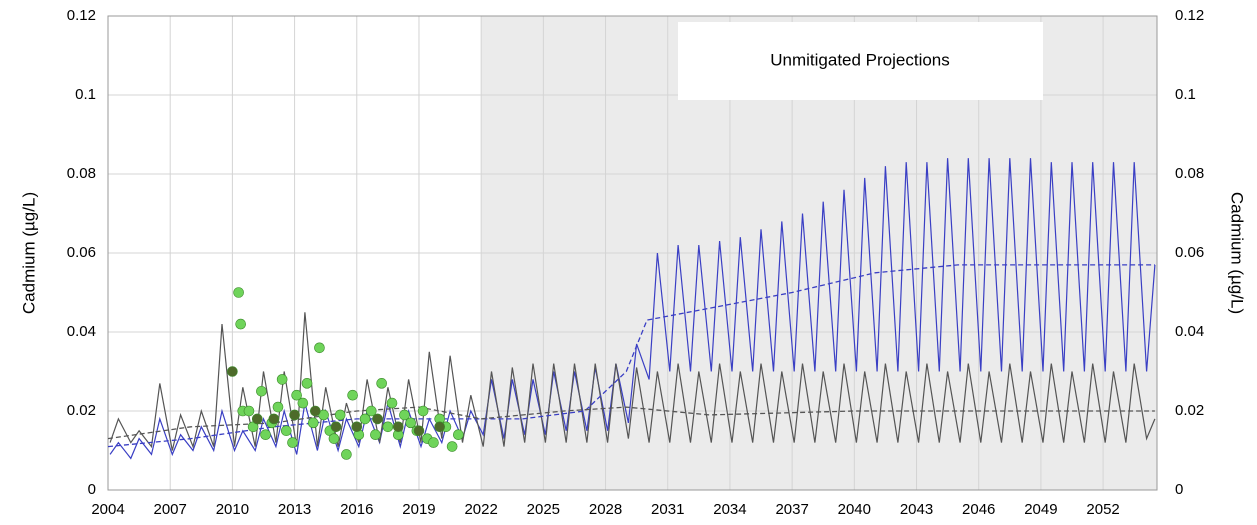 This screenshot has width=1257, height=525. I want to click on y-tick-label: 0.04, so click(81, 331).